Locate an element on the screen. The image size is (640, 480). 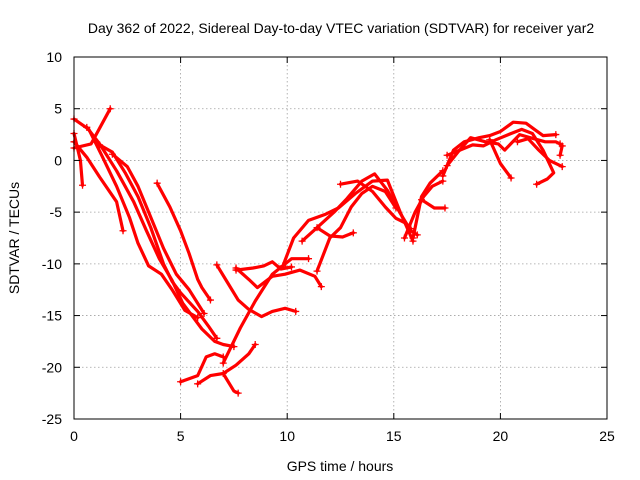
x-axis-label: GPS time / hours is located at coordinates (340, 466).